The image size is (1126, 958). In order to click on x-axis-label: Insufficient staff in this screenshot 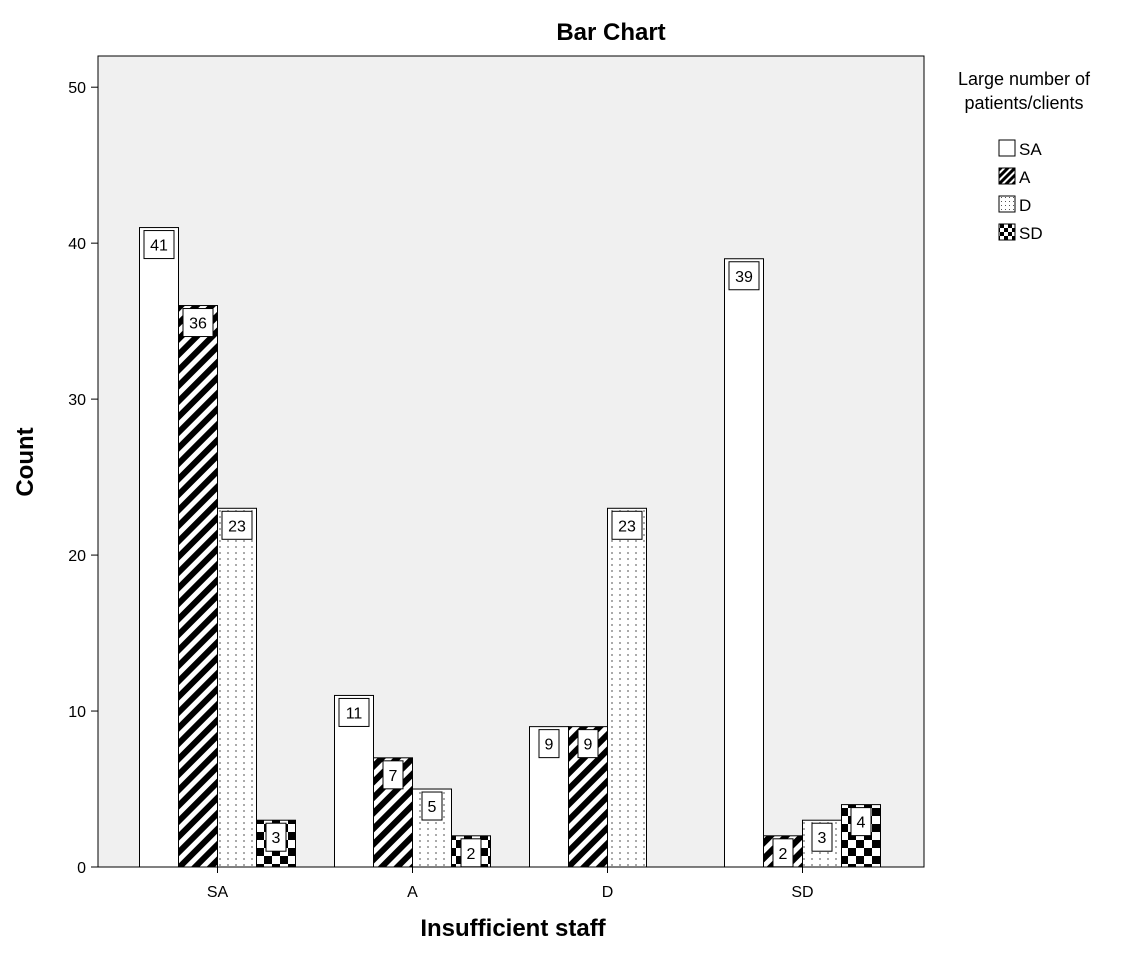, I will do `click(513, 928)`.